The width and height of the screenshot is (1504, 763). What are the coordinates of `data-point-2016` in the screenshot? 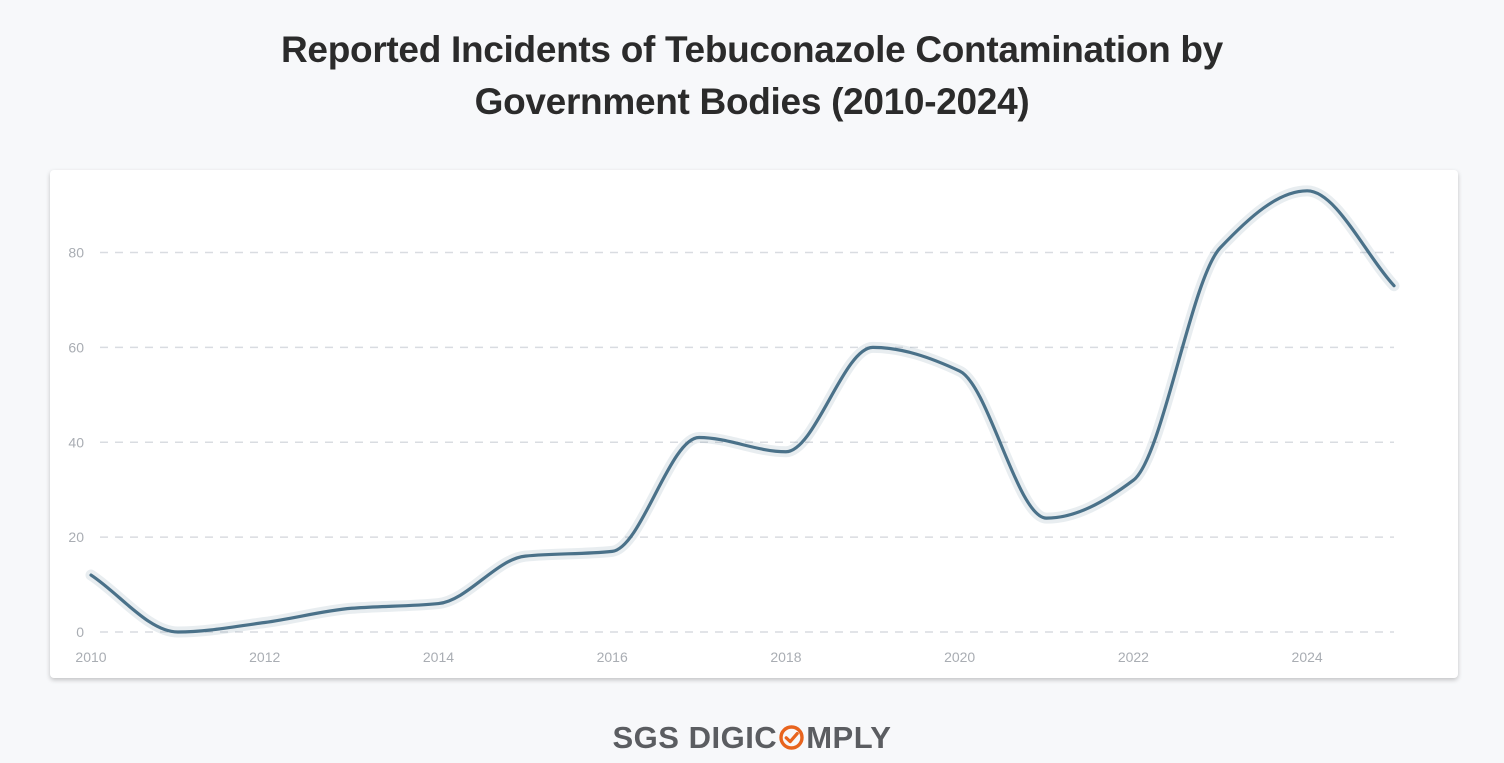 It's located at (612, 551).